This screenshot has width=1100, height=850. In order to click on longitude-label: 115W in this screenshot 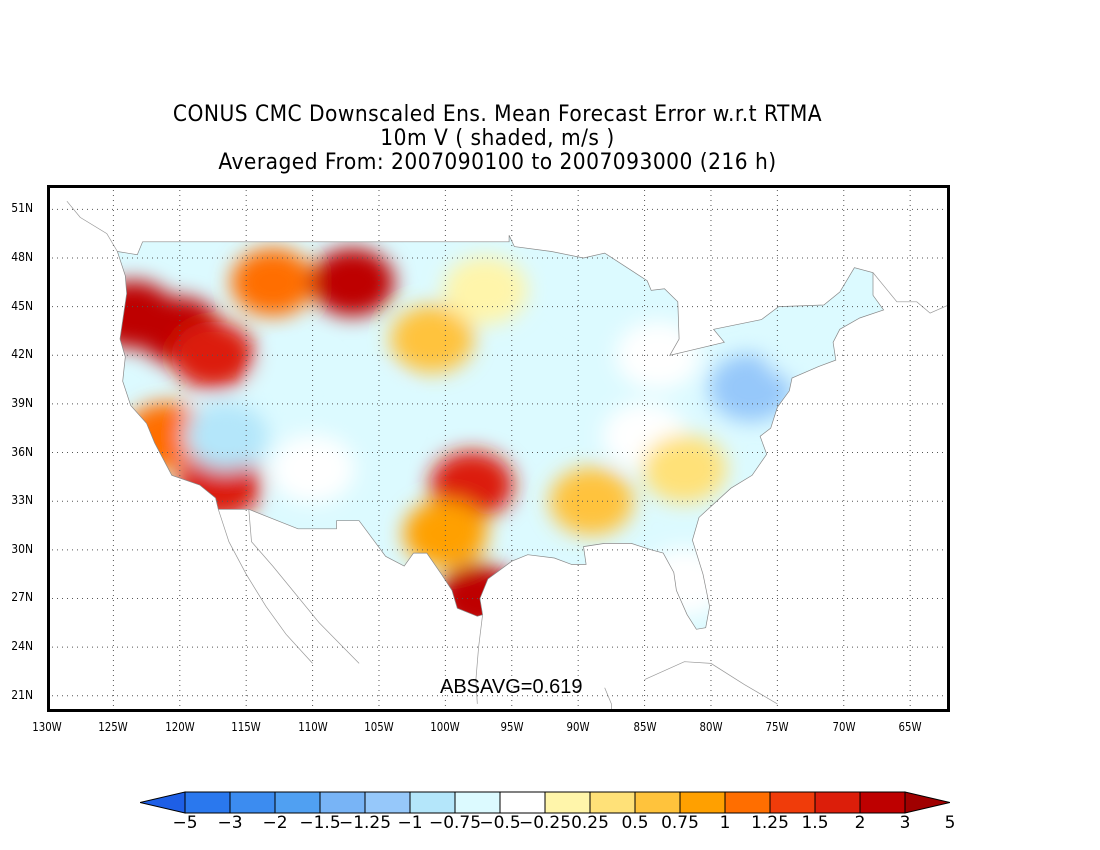, I will do `click(246, 727)`.